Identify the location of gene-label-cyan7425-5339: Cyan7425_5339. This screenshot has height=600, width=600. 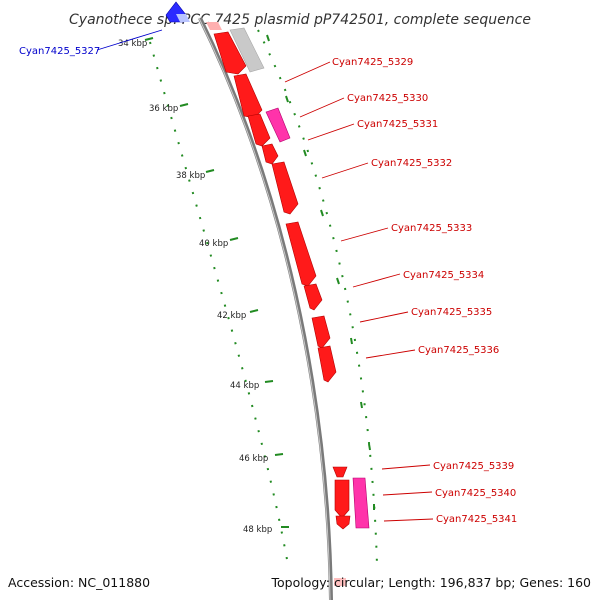
(473, 466).